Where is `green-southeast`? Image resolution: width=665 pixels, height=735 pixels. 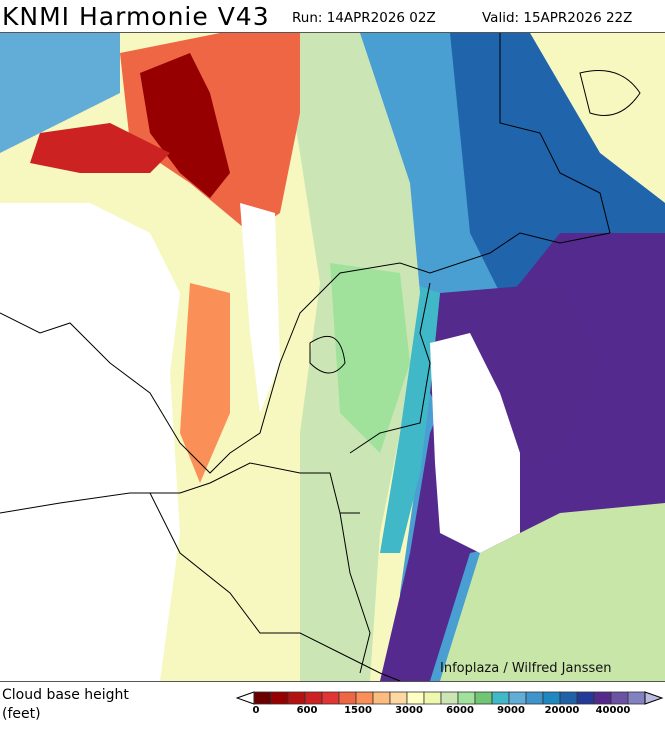
green-southeast is located at coordinates (552, 592).